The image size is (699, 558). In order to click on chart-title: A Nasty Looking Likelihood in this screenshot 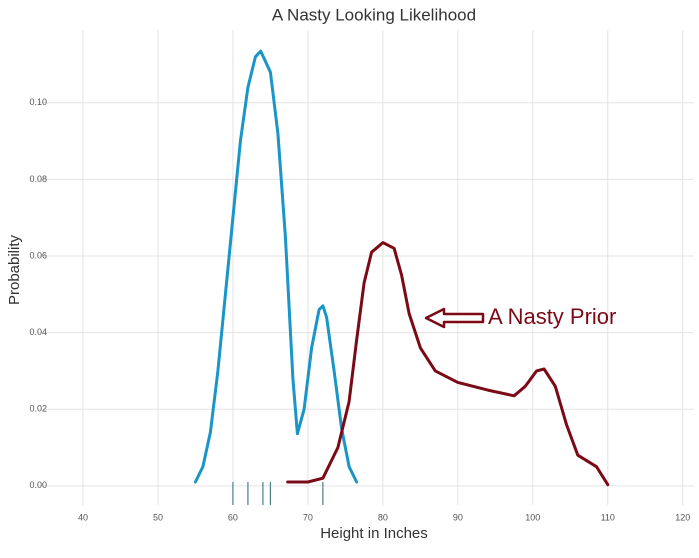, I will do `click(374, 14)`.